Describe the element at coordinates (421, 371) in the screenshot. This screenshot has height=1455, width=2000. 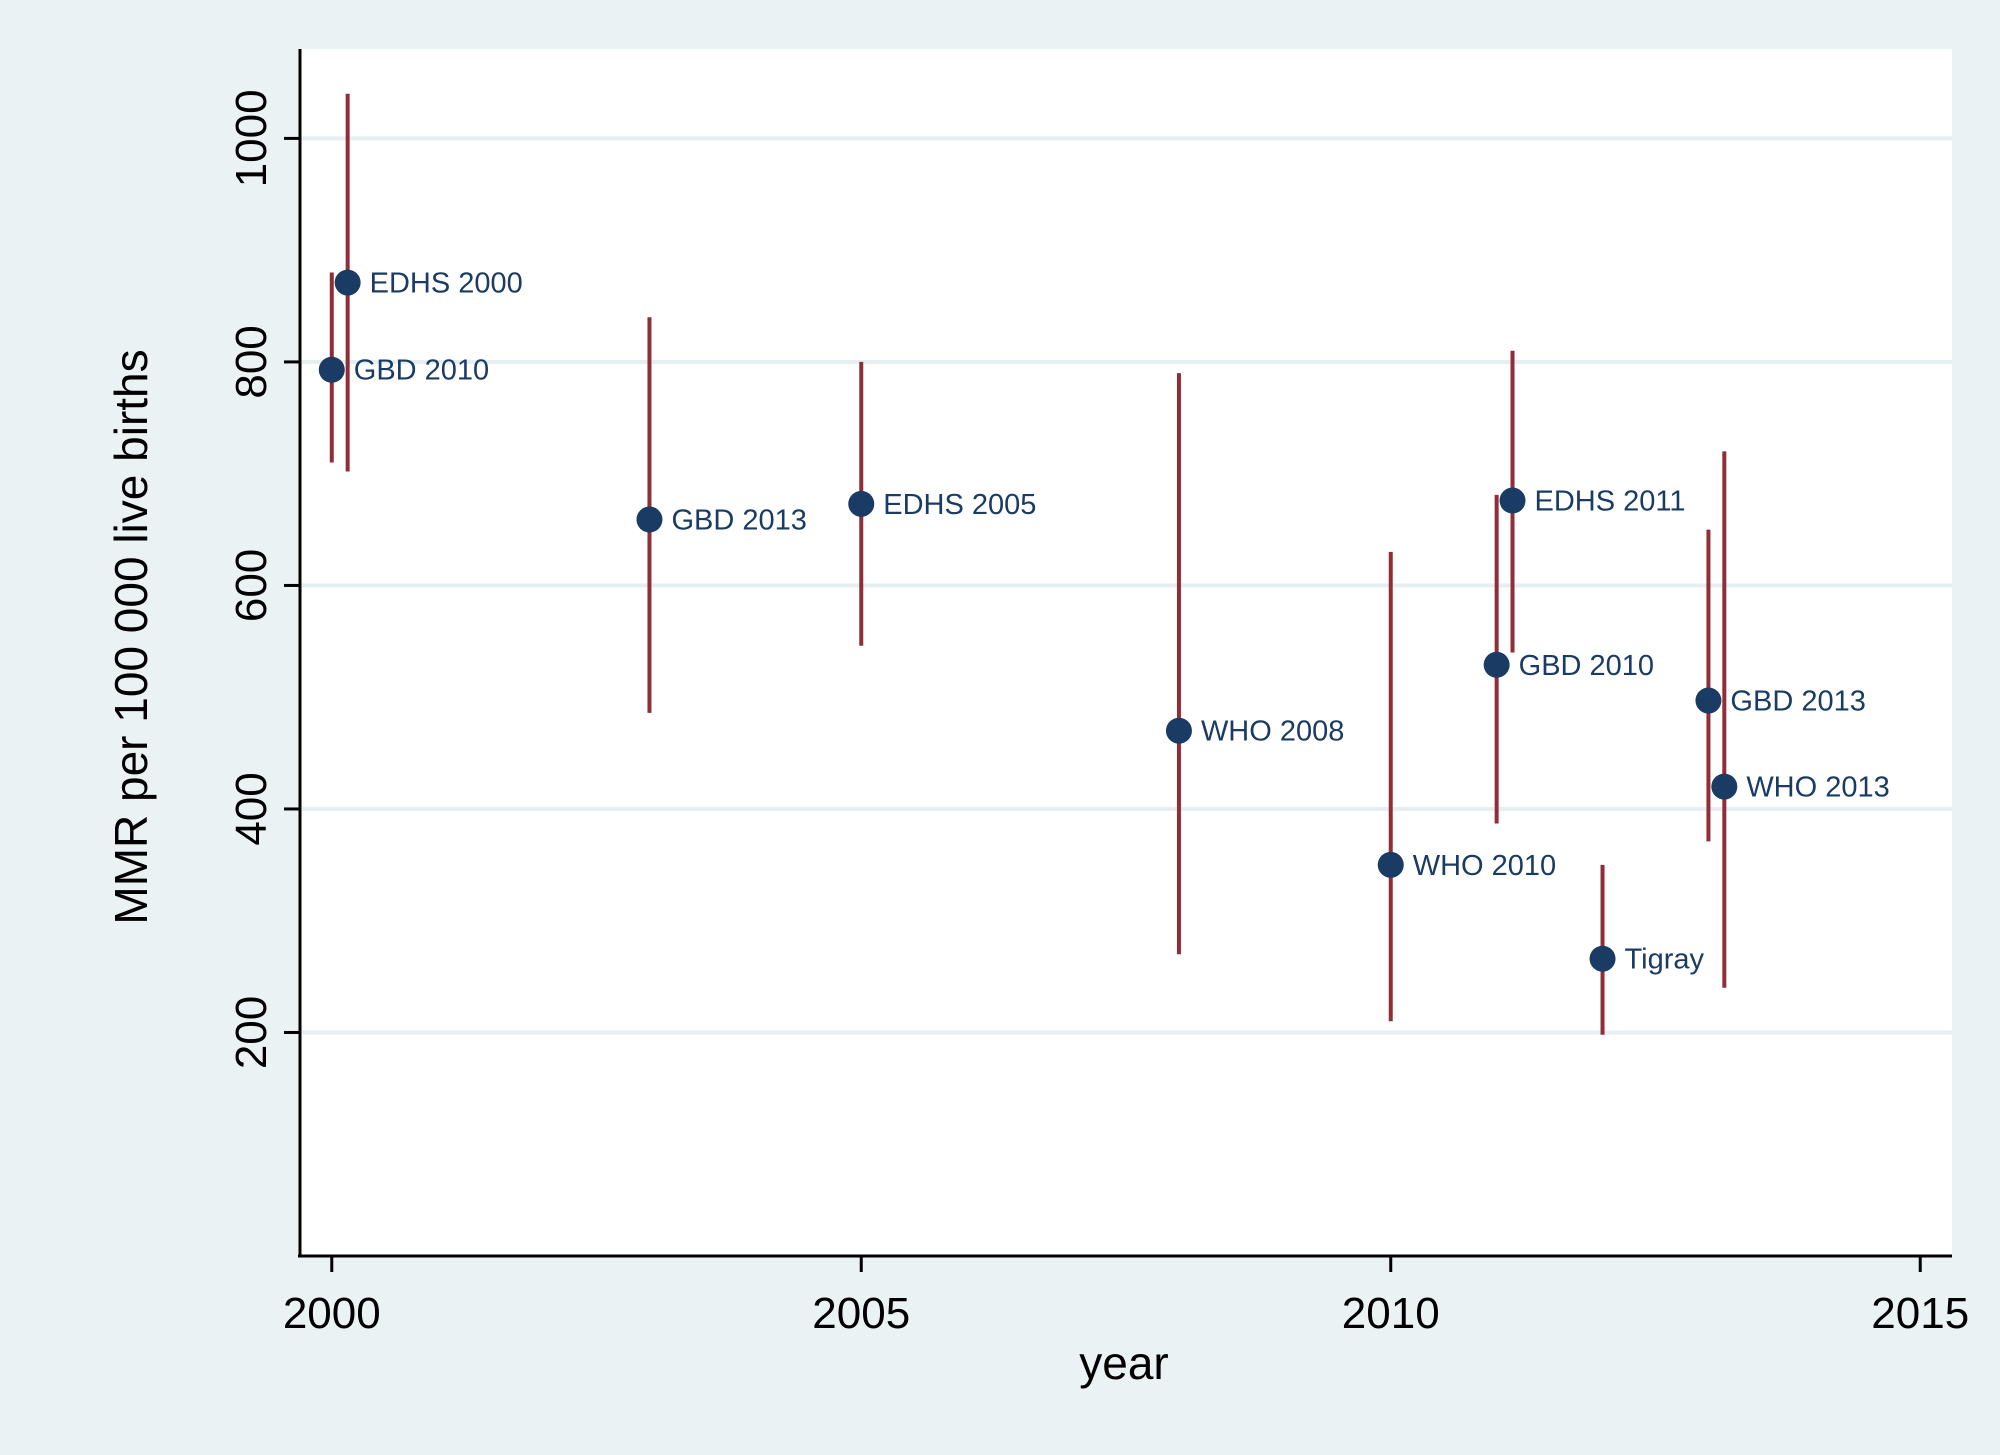
I see `point-label-0: GBD 2010` at that location.